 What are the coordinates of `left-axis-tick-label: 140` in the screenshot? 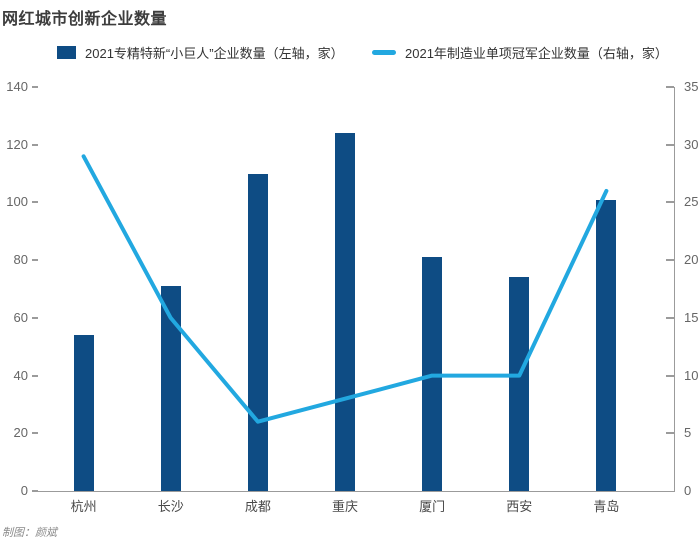 It's located at (17, 86).